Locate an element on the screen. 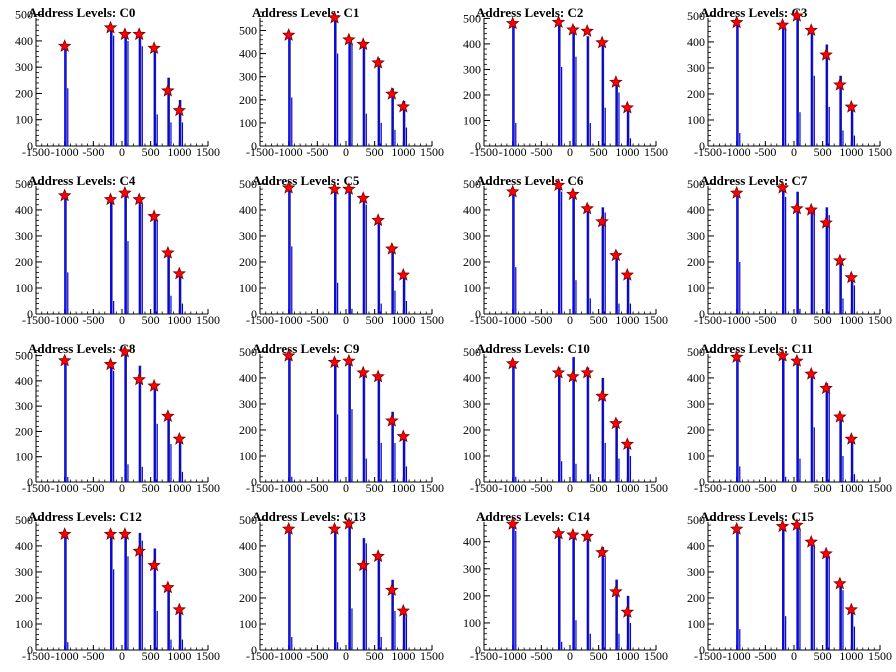 The height and width of the screenshot is (672, 896). x-tick-label: -1000 is located at coordinates (513, 152).